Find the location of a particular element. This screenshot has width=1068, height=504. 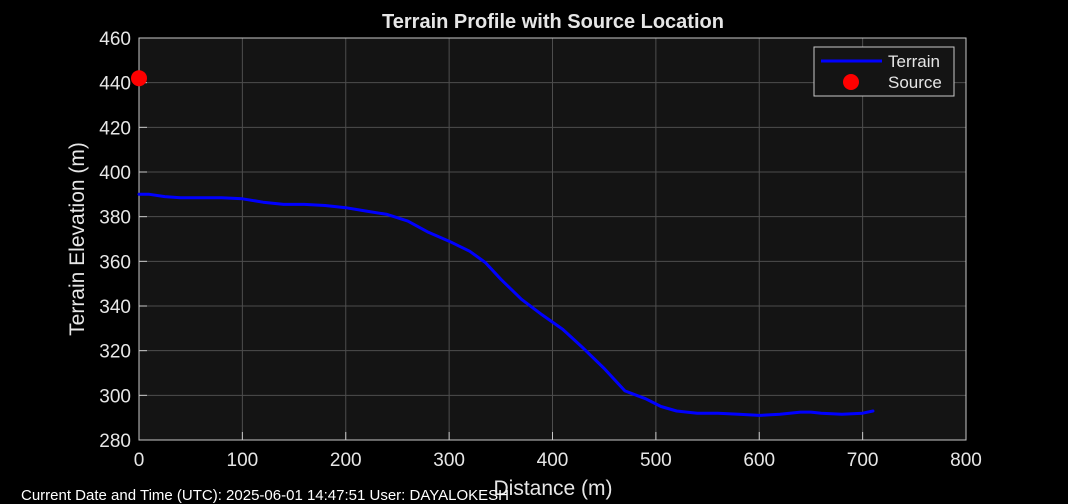

chart-title: Terrain Profile with Source Location is located at coordinates (553, 22).